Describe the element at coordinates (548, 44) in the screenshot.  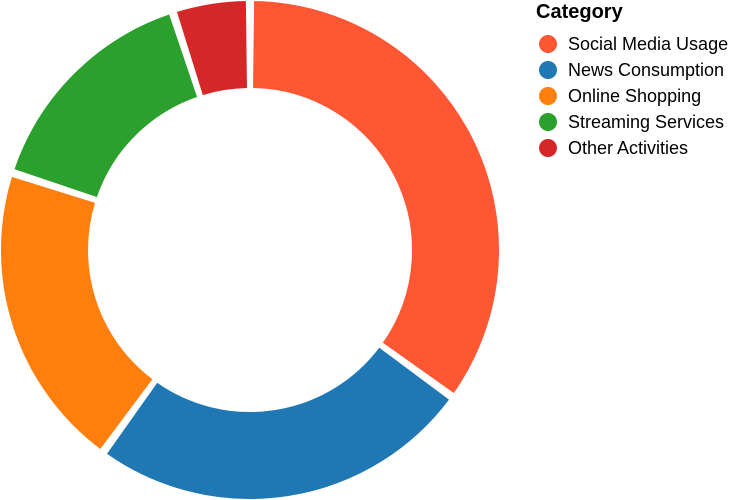
I see `legend-swatch-social-media-usage` at that location.